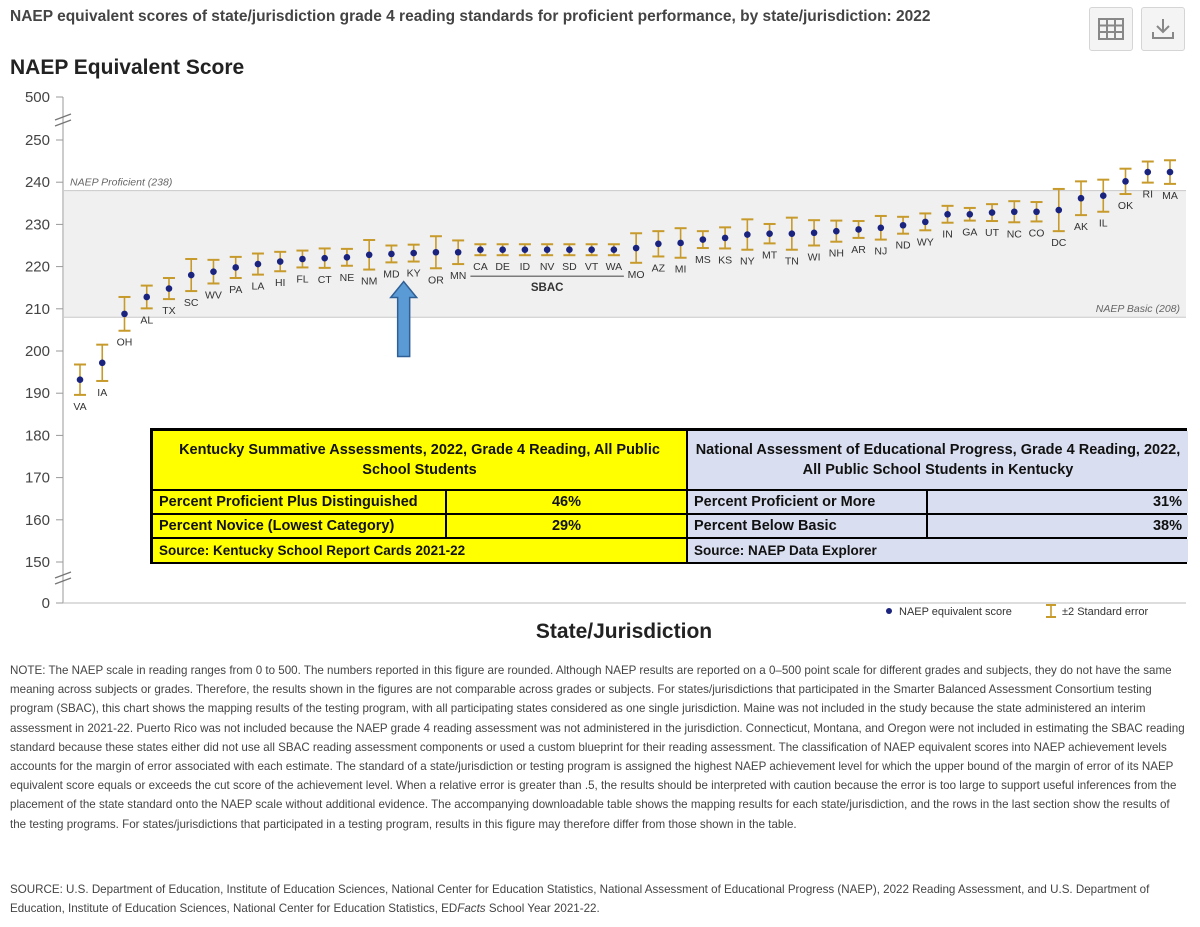 This screenshot has width=1200, height=927. Describe the element at coordinates (525, 267) in the screenshot. I see `point-label: ID` at that location.